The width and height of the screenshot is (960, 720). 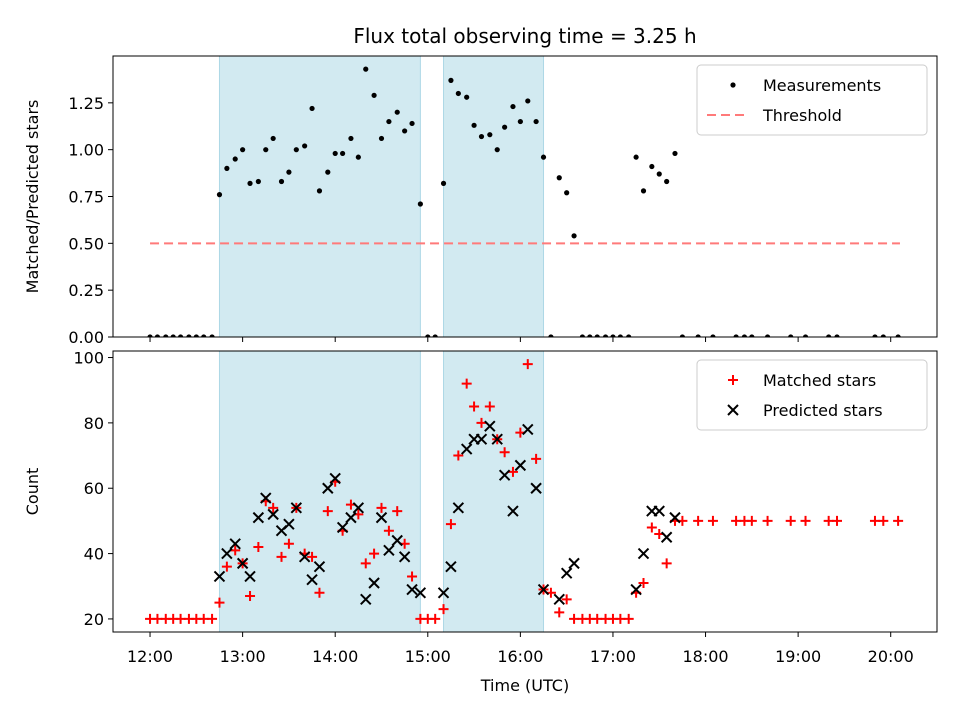 What do you see at coordinates (812, 100) in the screenshot?
I see `legend-box` at bounding box center [812, 100].